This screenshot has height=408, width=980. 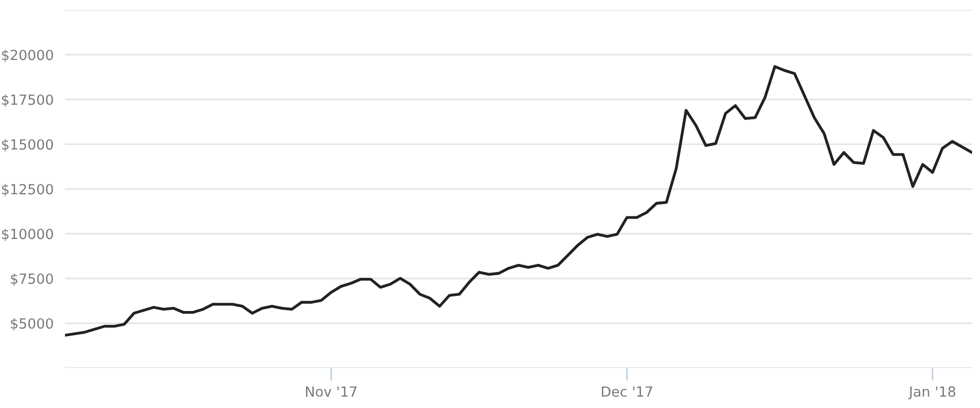 I want to click on y-tick-label: $5000, so click(x=31, y=324).